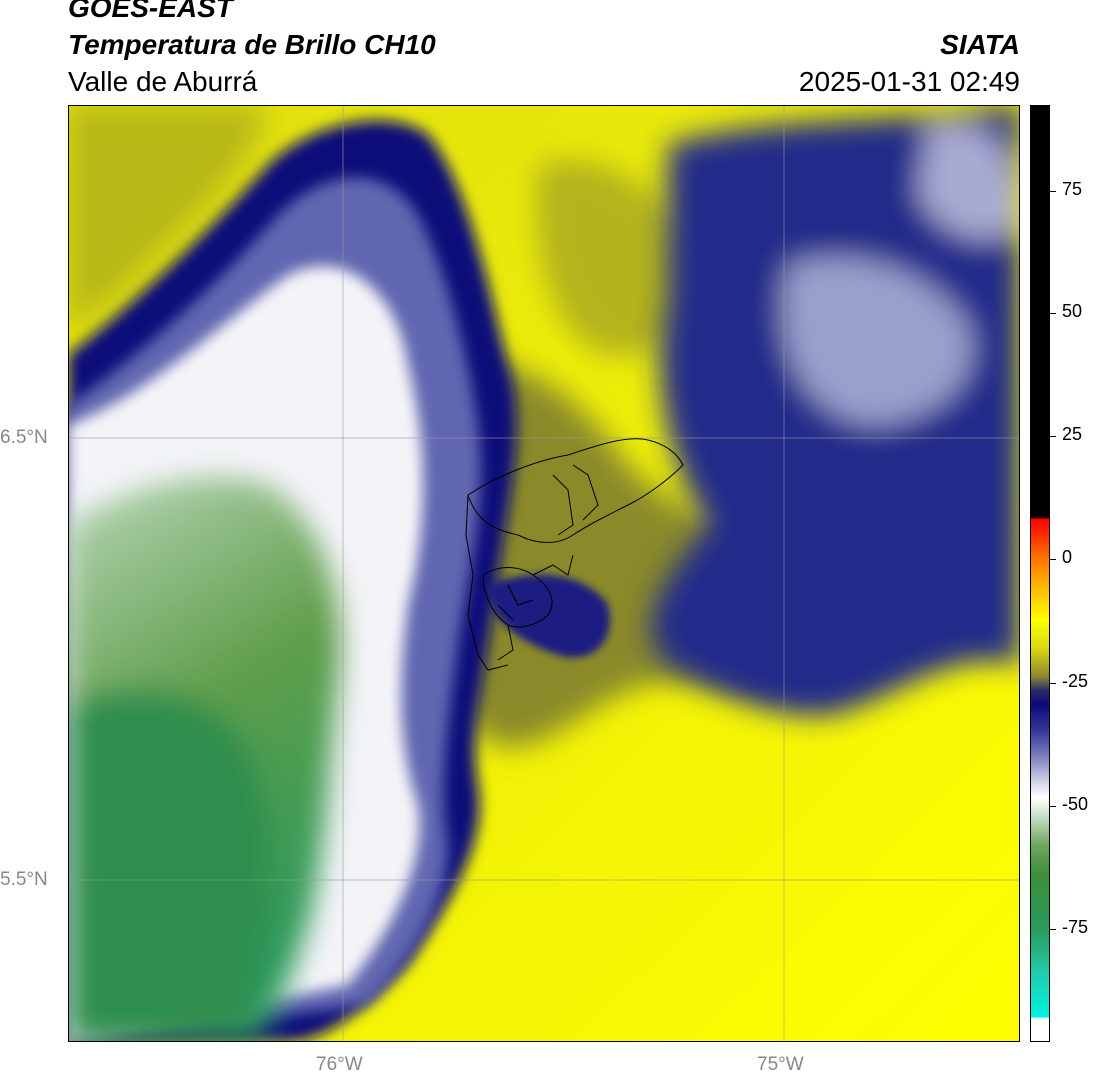 The height and width of the screenshot is (1078, 1094). Describe the element at coordinates (969, 181) in the screenshot. I see `cloud-band-northeast-light` at that location.